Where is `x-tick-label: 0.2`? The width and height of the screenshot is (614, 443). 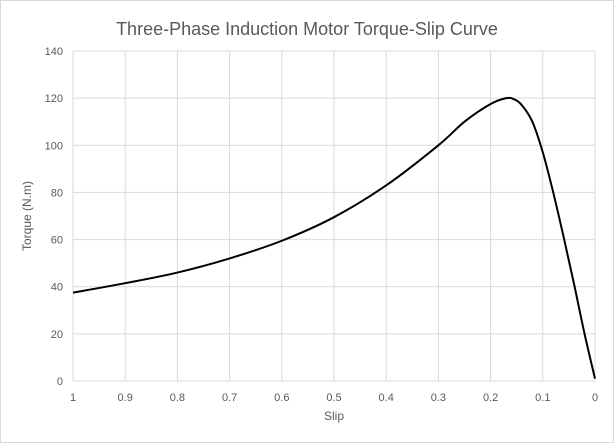 x-tick-label: 0.2 is located at coordinates (490, 398).